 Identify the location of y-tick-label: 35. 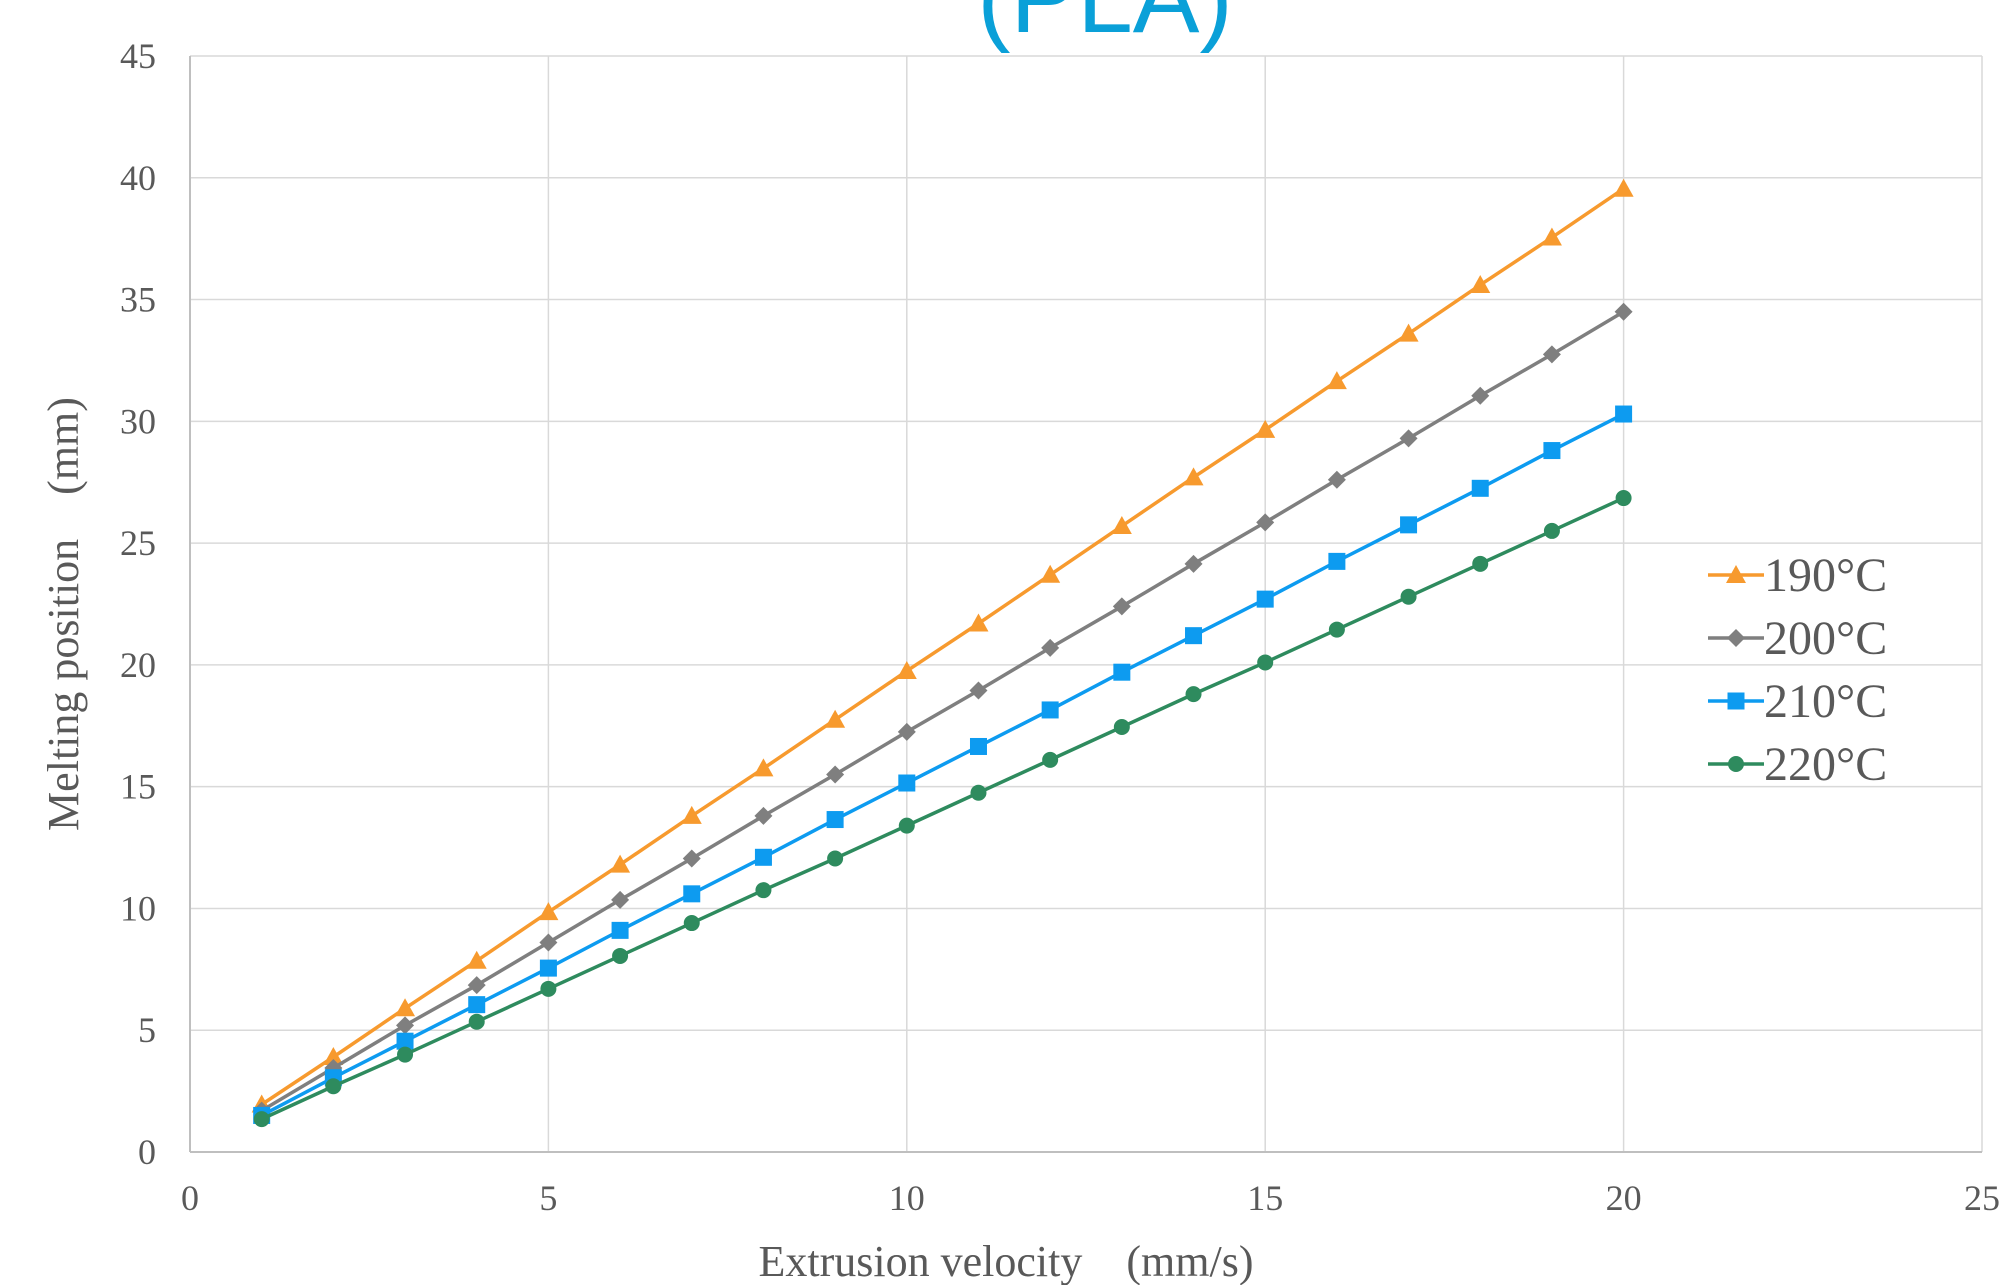
(138, 300).